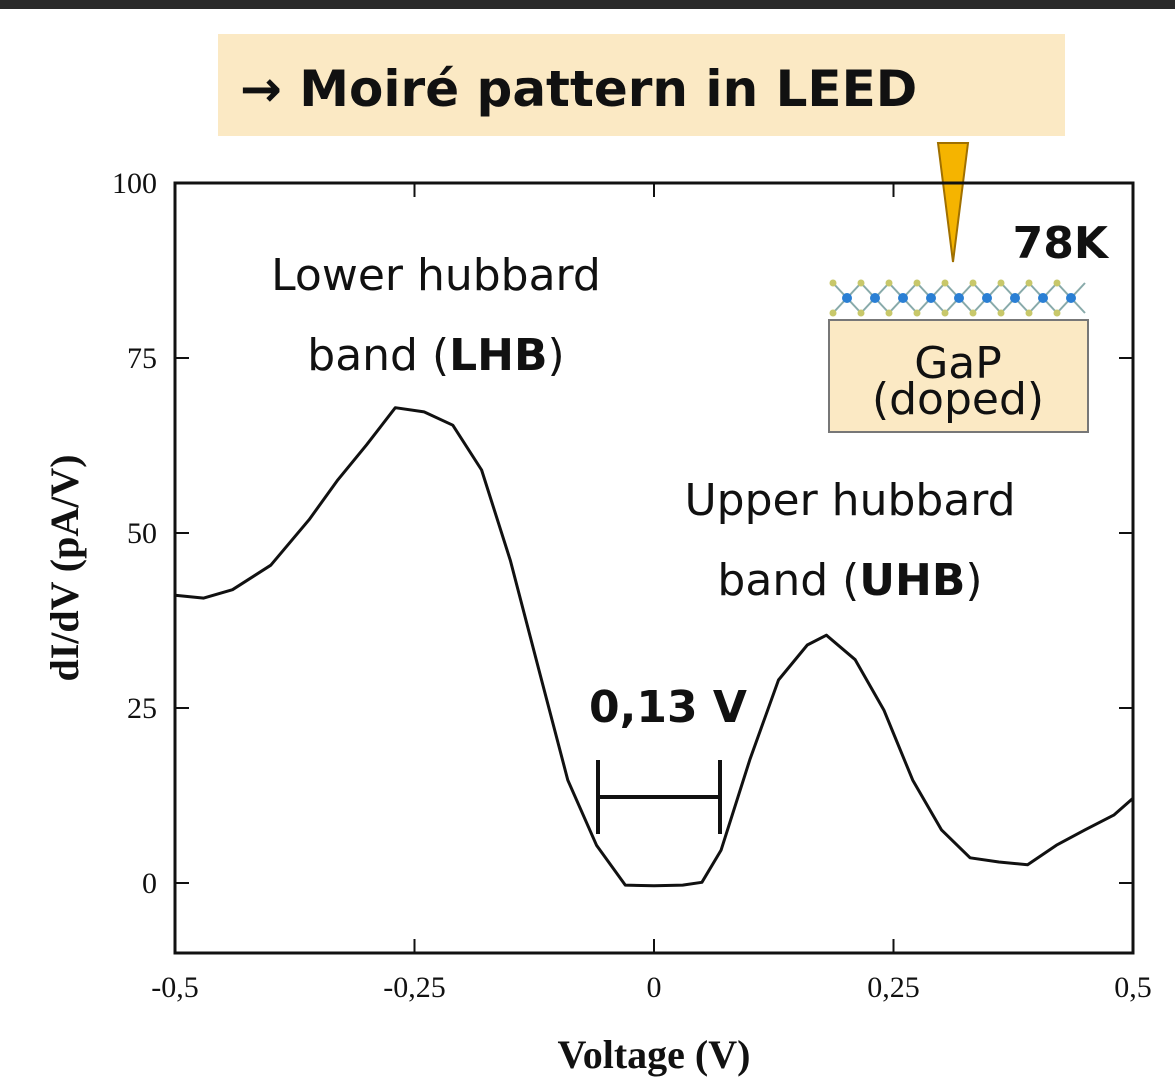 Image resolution: width=1175 pixels, height=1087 pixels. What do you see at coordinates (654, 1054) in the screenshot?
I see `x-axis-label: Voltage (V)` at bounding box center [654, 1054].